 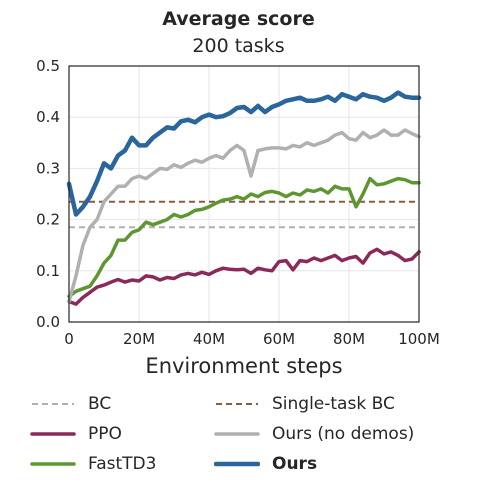 I want to click on x-tick-label: 80M, so click(x=349, y=339).